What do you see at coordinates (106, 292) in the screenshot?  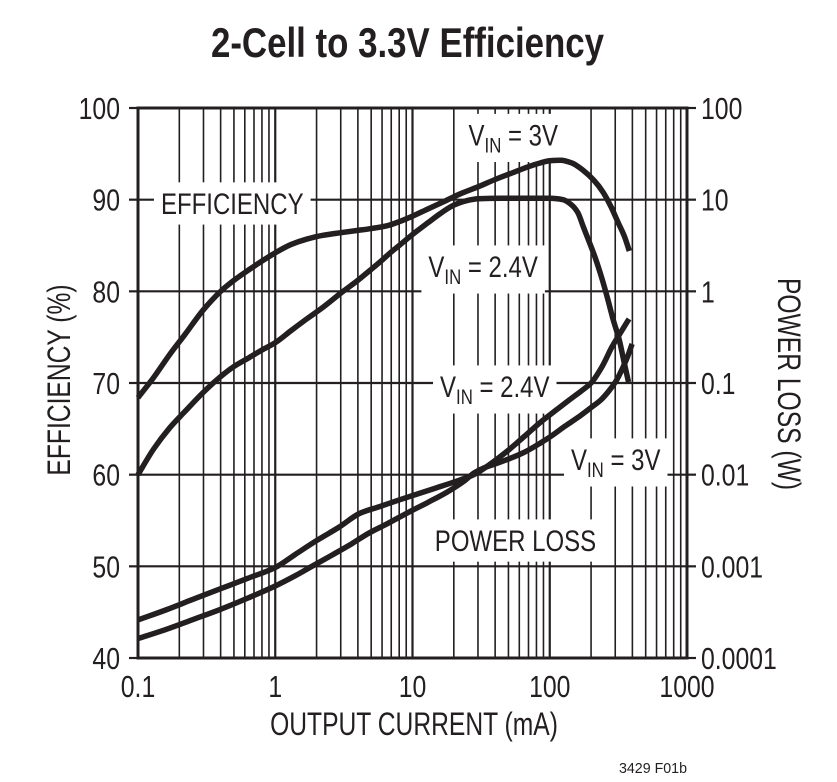 I see `left-axis-tick-label: 80` at bounding box center [106, 292].